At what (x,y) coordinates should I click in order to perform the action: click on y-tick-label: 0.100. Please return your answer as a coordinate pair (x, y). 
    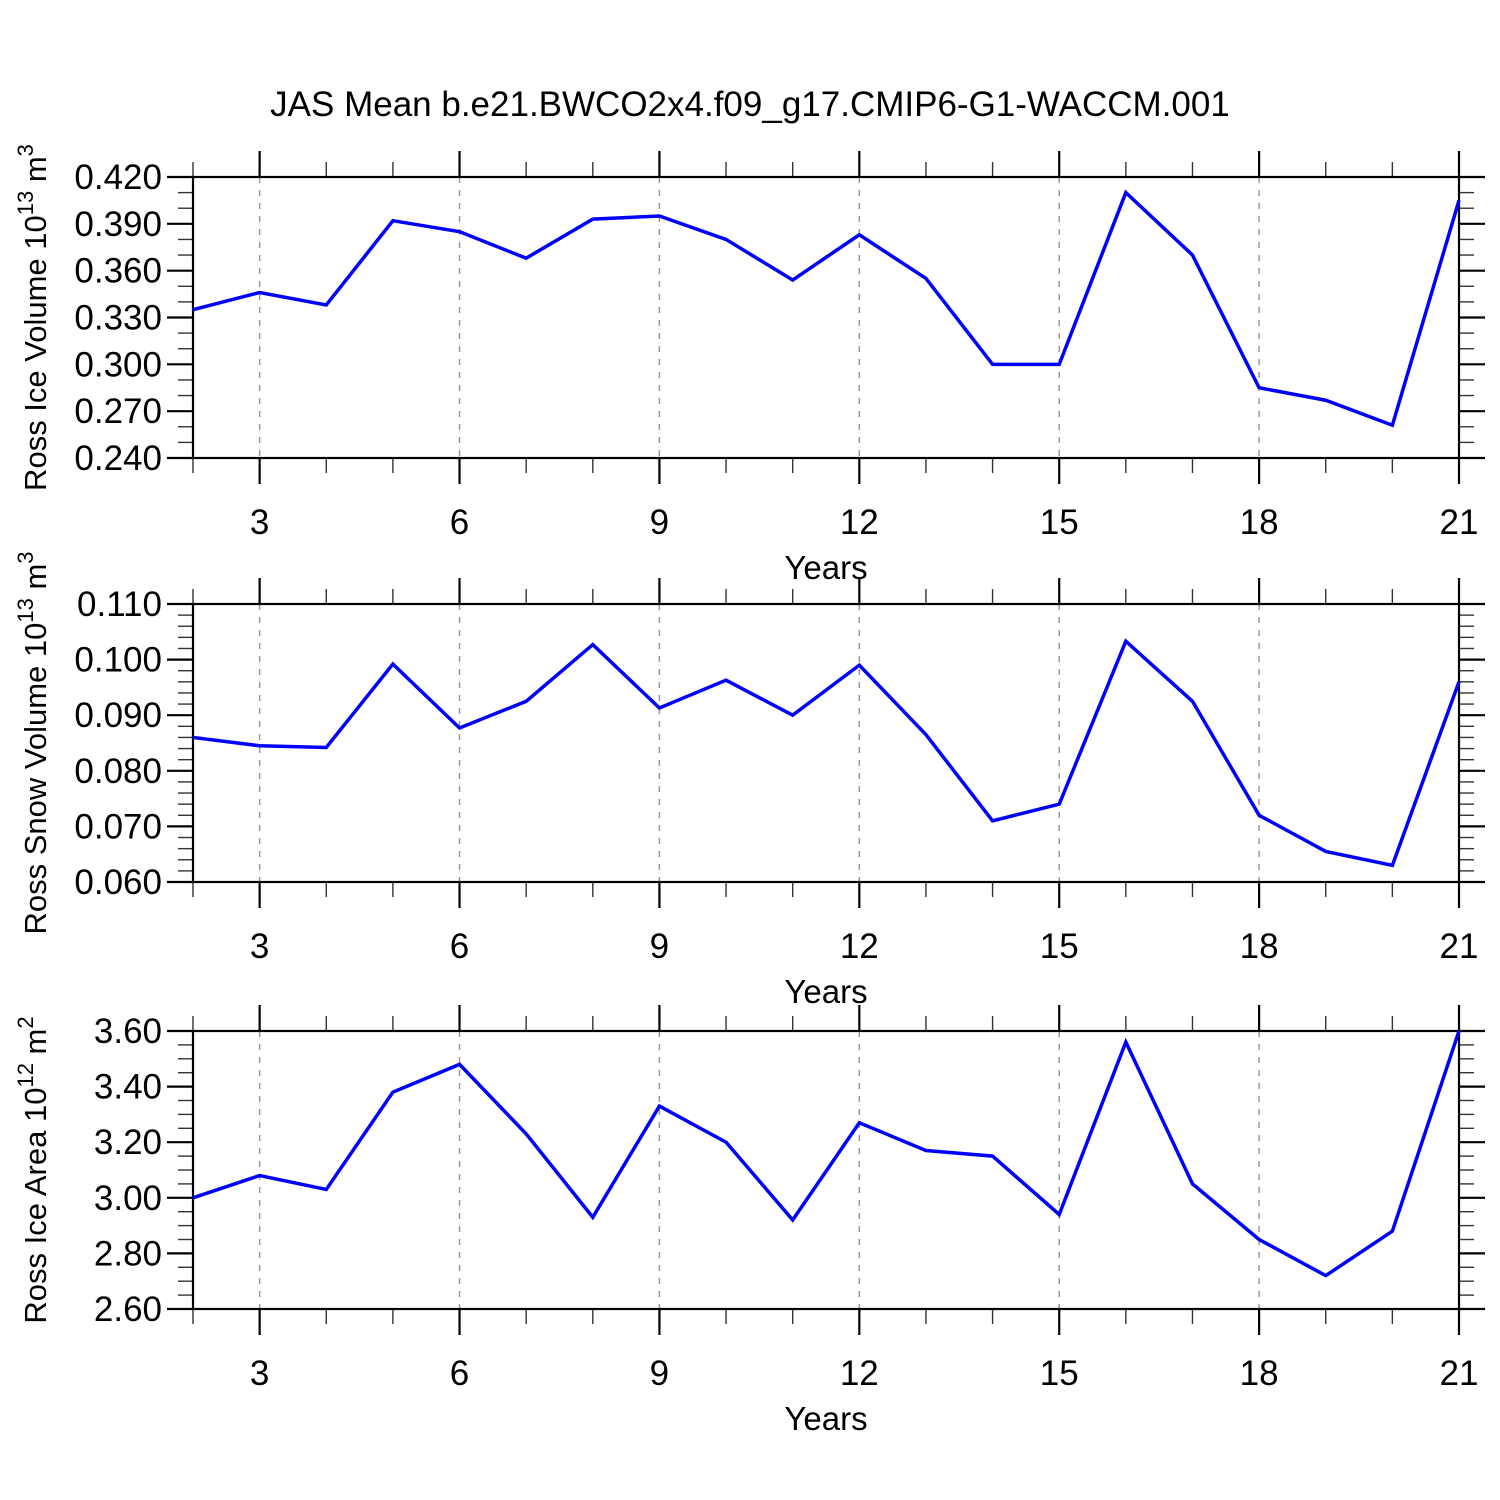
    Looking at the image, I should click on (118, 660).